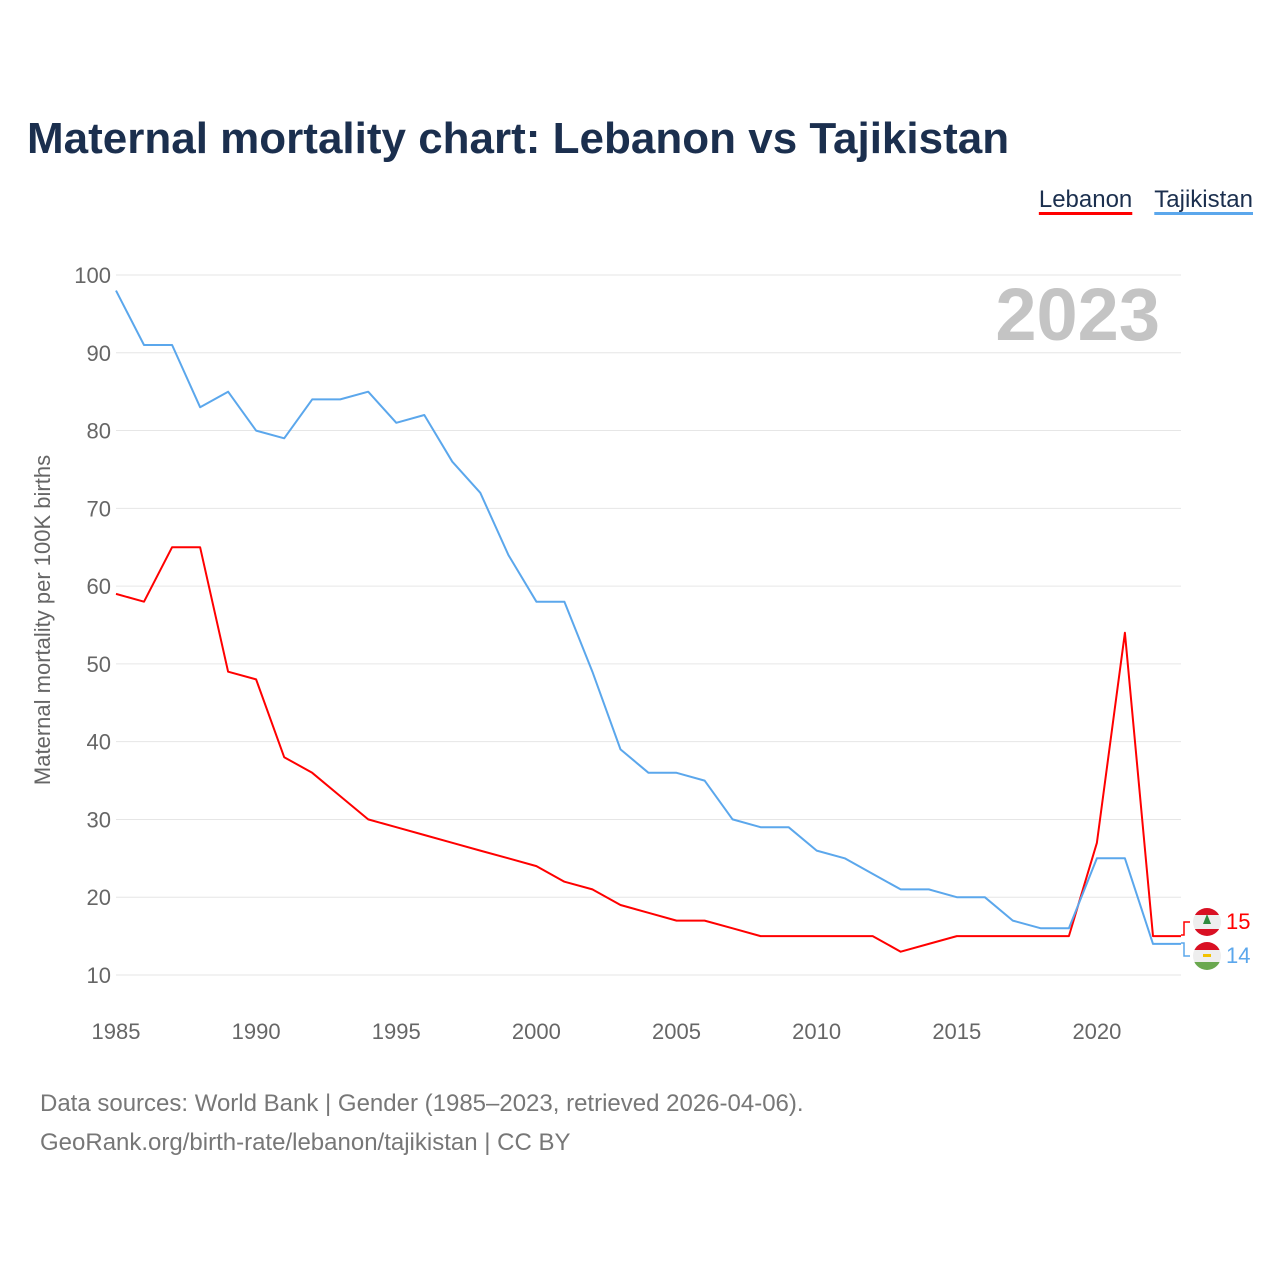 Image resolution: width=1280 pixels, height=1280 pixels. I want to click on y-tick-label: 20, so click(99, 897).